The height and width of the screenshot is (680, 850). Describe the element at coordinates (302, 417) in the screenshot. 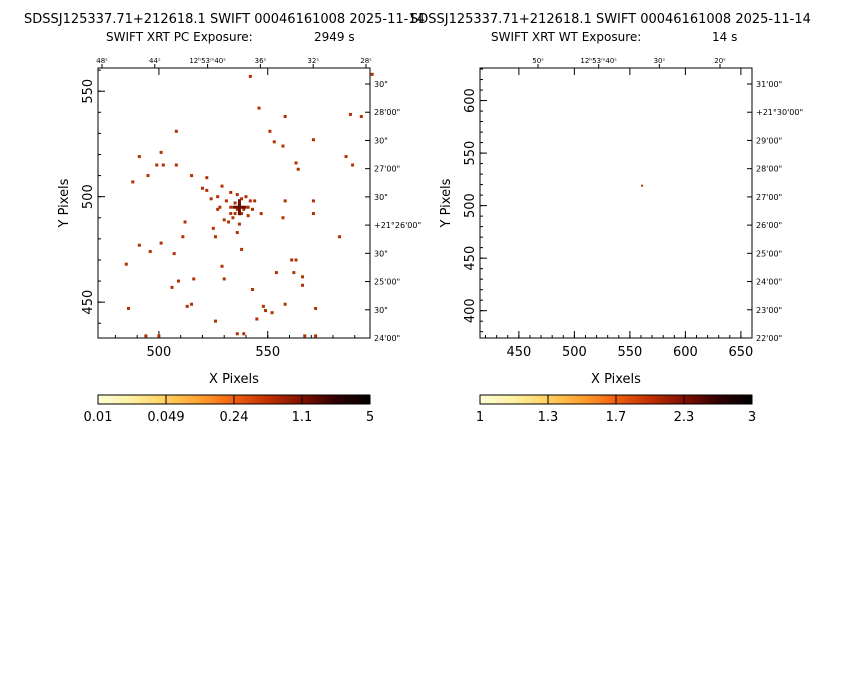

I see `panel1-colorbar-label: 1.1` at that location.